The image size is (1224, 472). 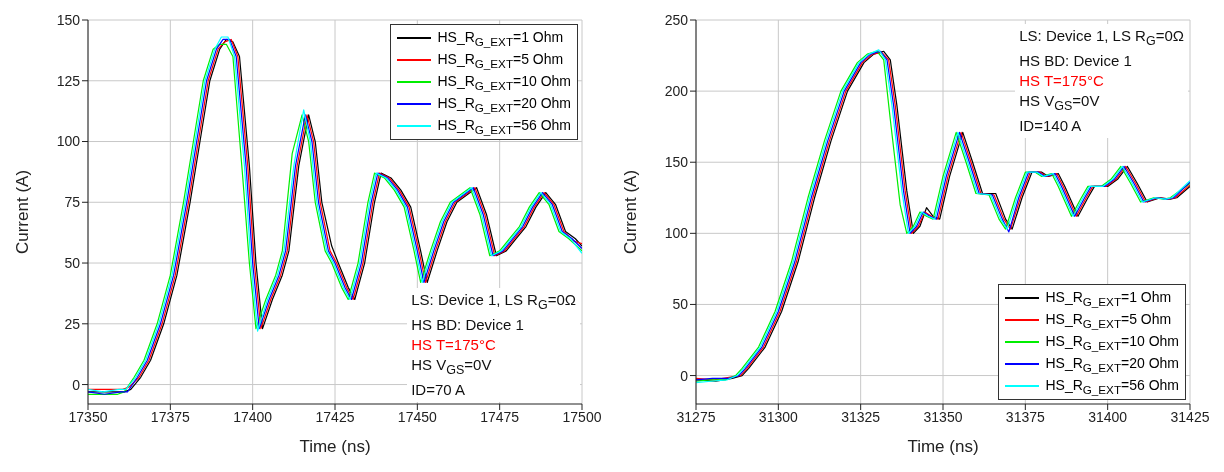 I want to click on x-tick-label: 31425, so click(x=1190, y=416).